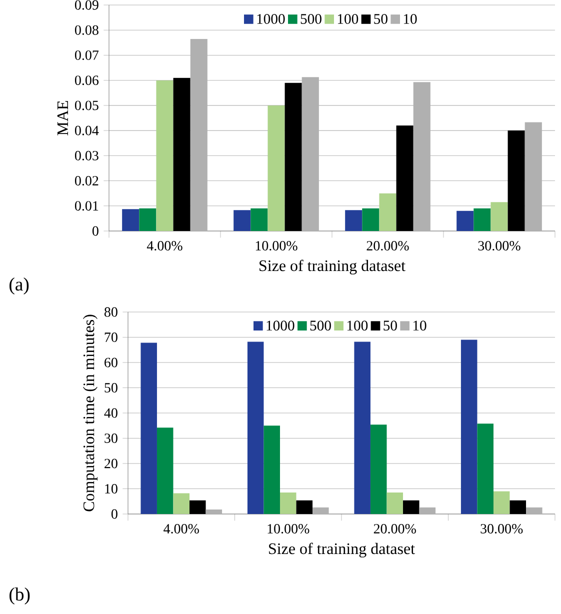  I want to click on y-tick-label: 40, so click(111, 413).